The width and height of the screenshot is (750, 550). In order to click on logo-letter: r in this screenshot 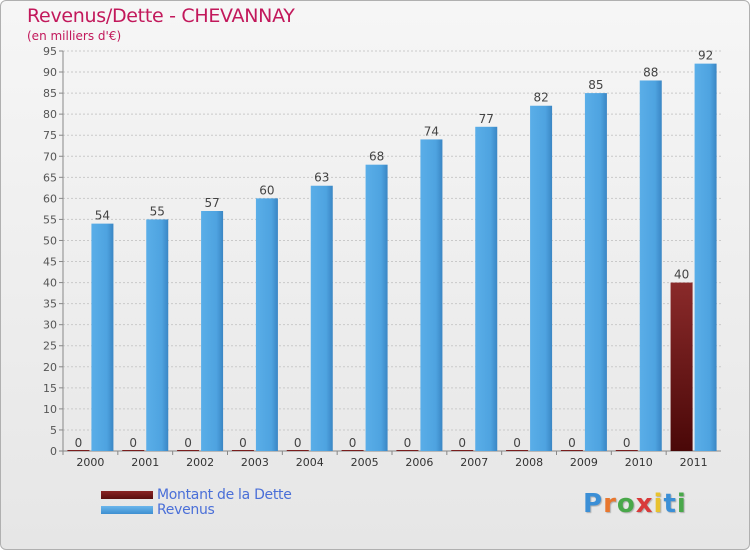, I will do `click(610, 504)`.